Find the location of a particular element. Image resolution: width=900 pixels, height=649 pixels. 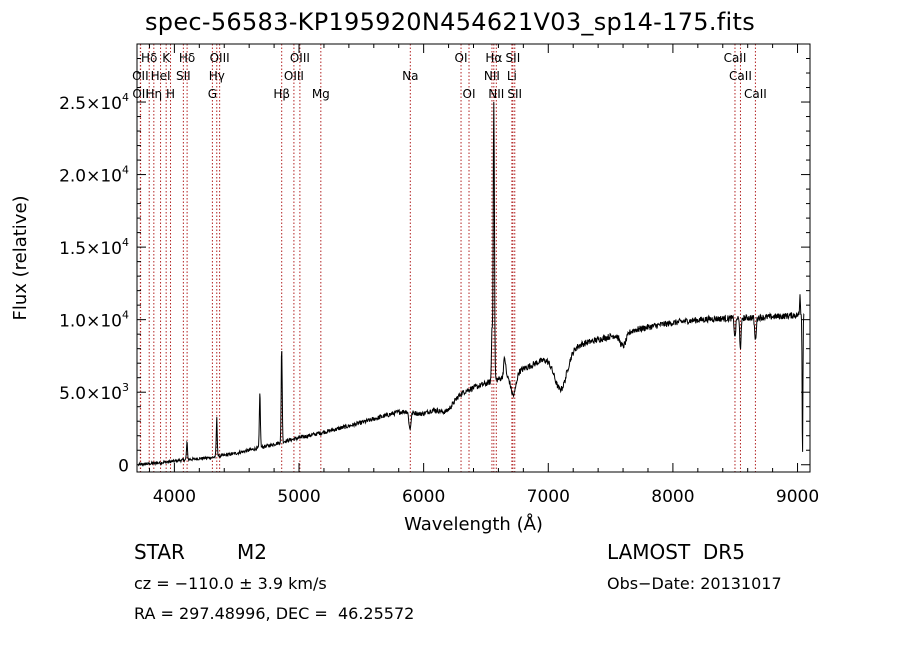

x-tick-label: 5000 is located at coordinates (298, 497).